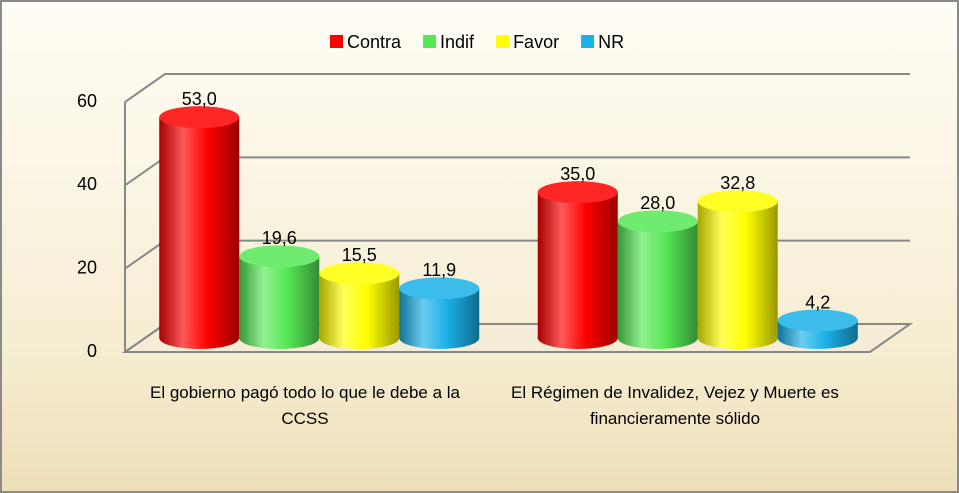 The width and height of the screenshot is (959, 493). I want to click on y-tick-label: 40, so click(87, 184).